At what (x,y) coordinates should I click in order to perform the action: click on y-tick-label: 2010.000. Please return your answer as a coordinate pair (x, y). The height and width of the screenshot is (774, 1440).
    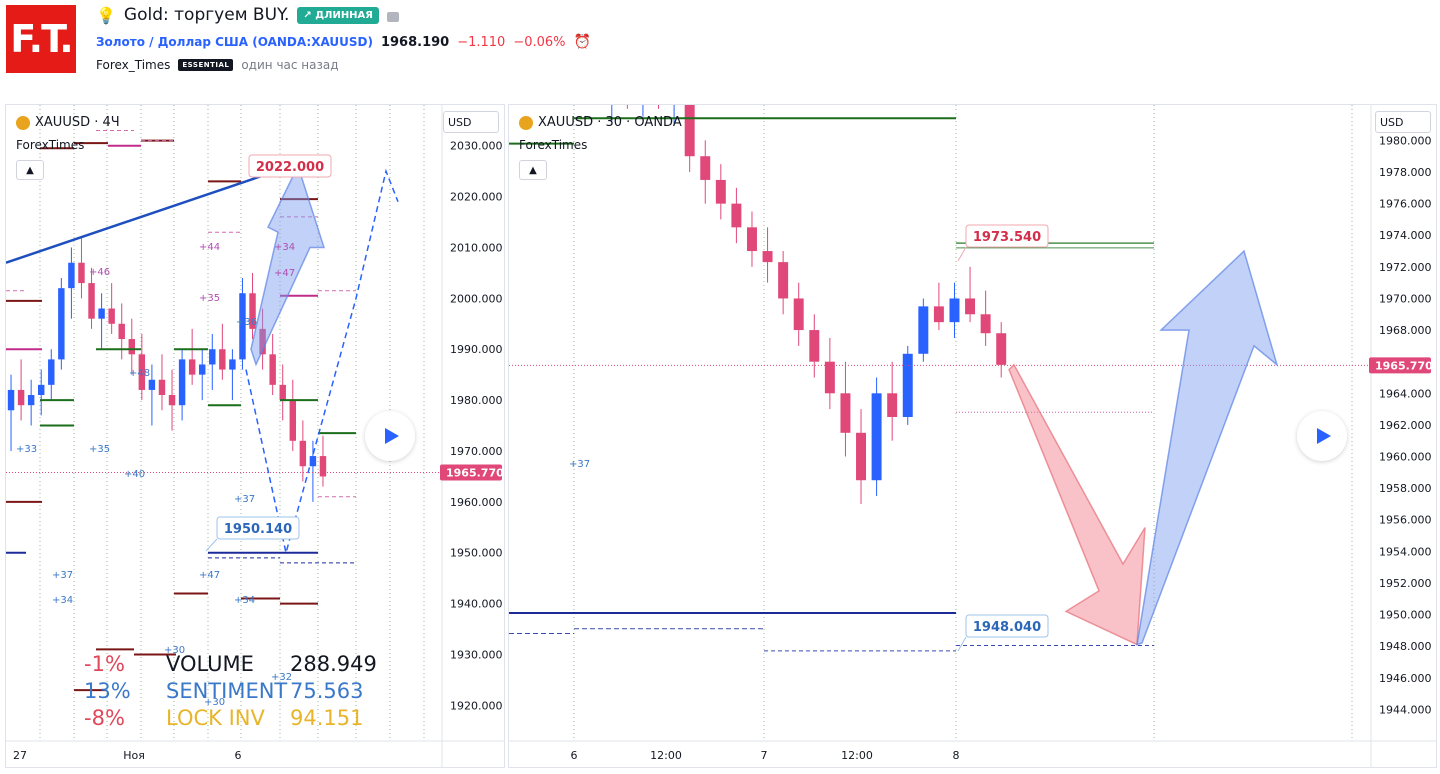
    Looking at the image, I should click on (476, 247).